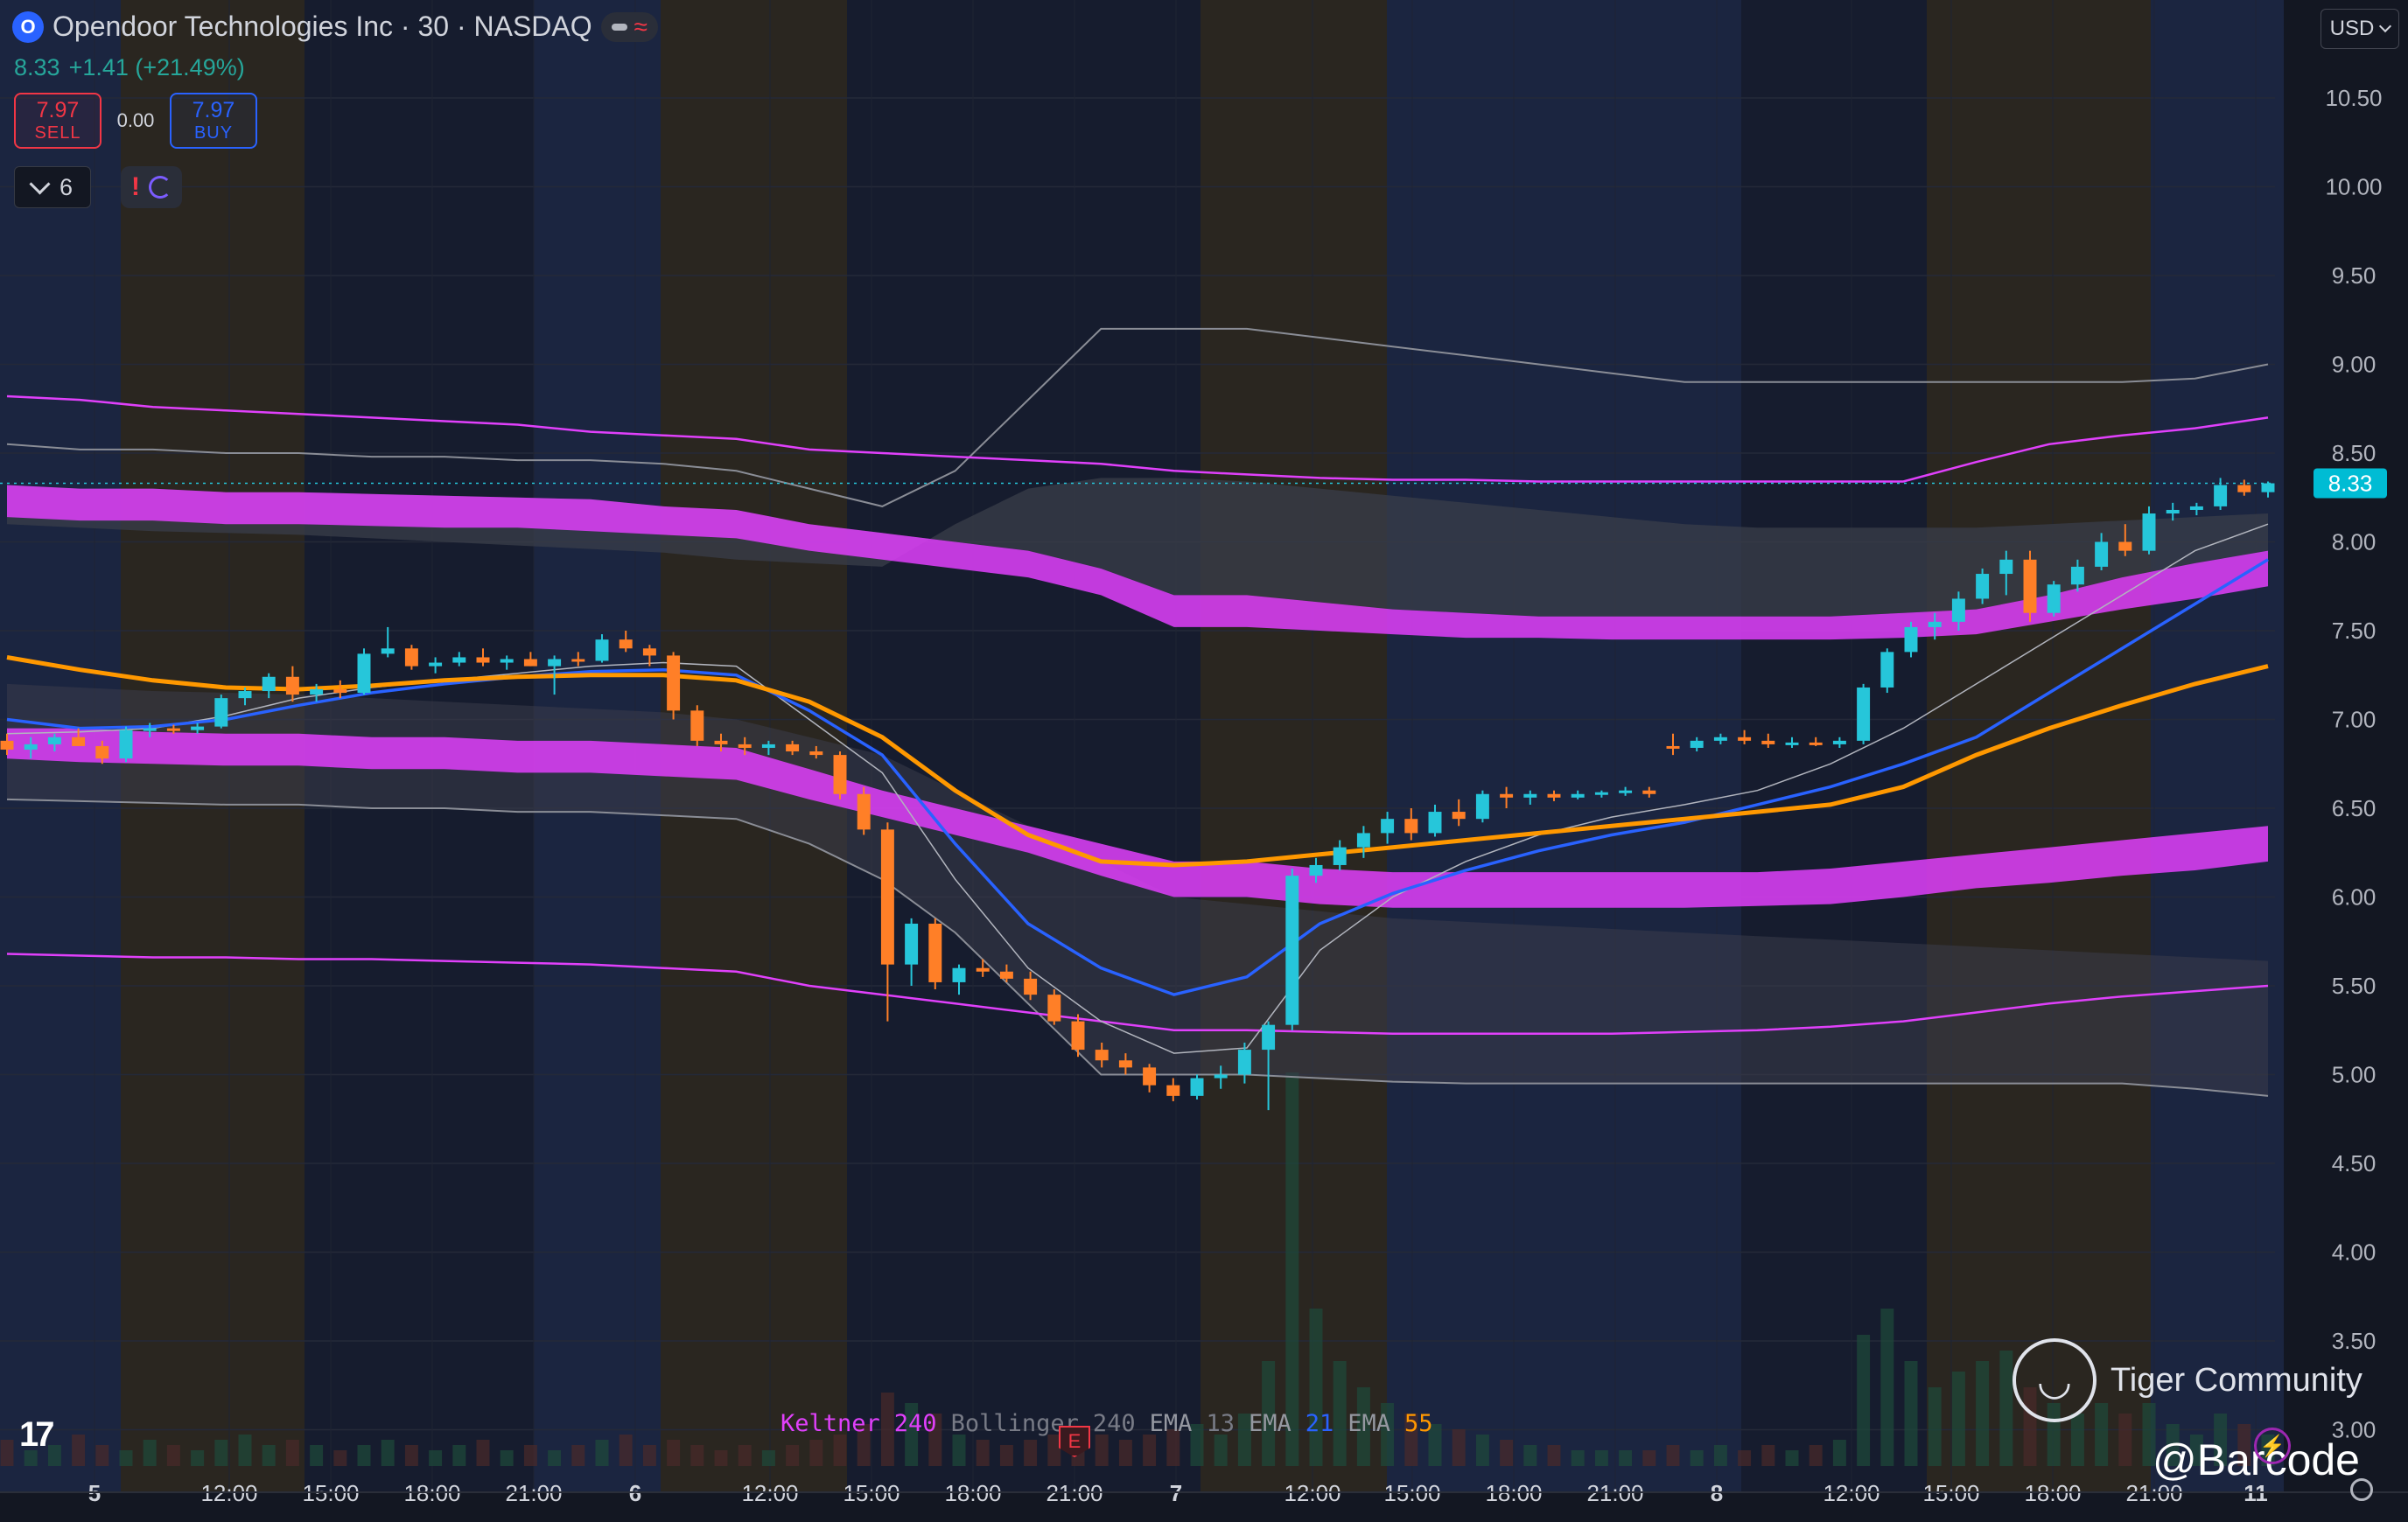  What do you see at coordinates (619, 27) in the screenshot?
I see `minus-icon` at bounding box center [619, 27].